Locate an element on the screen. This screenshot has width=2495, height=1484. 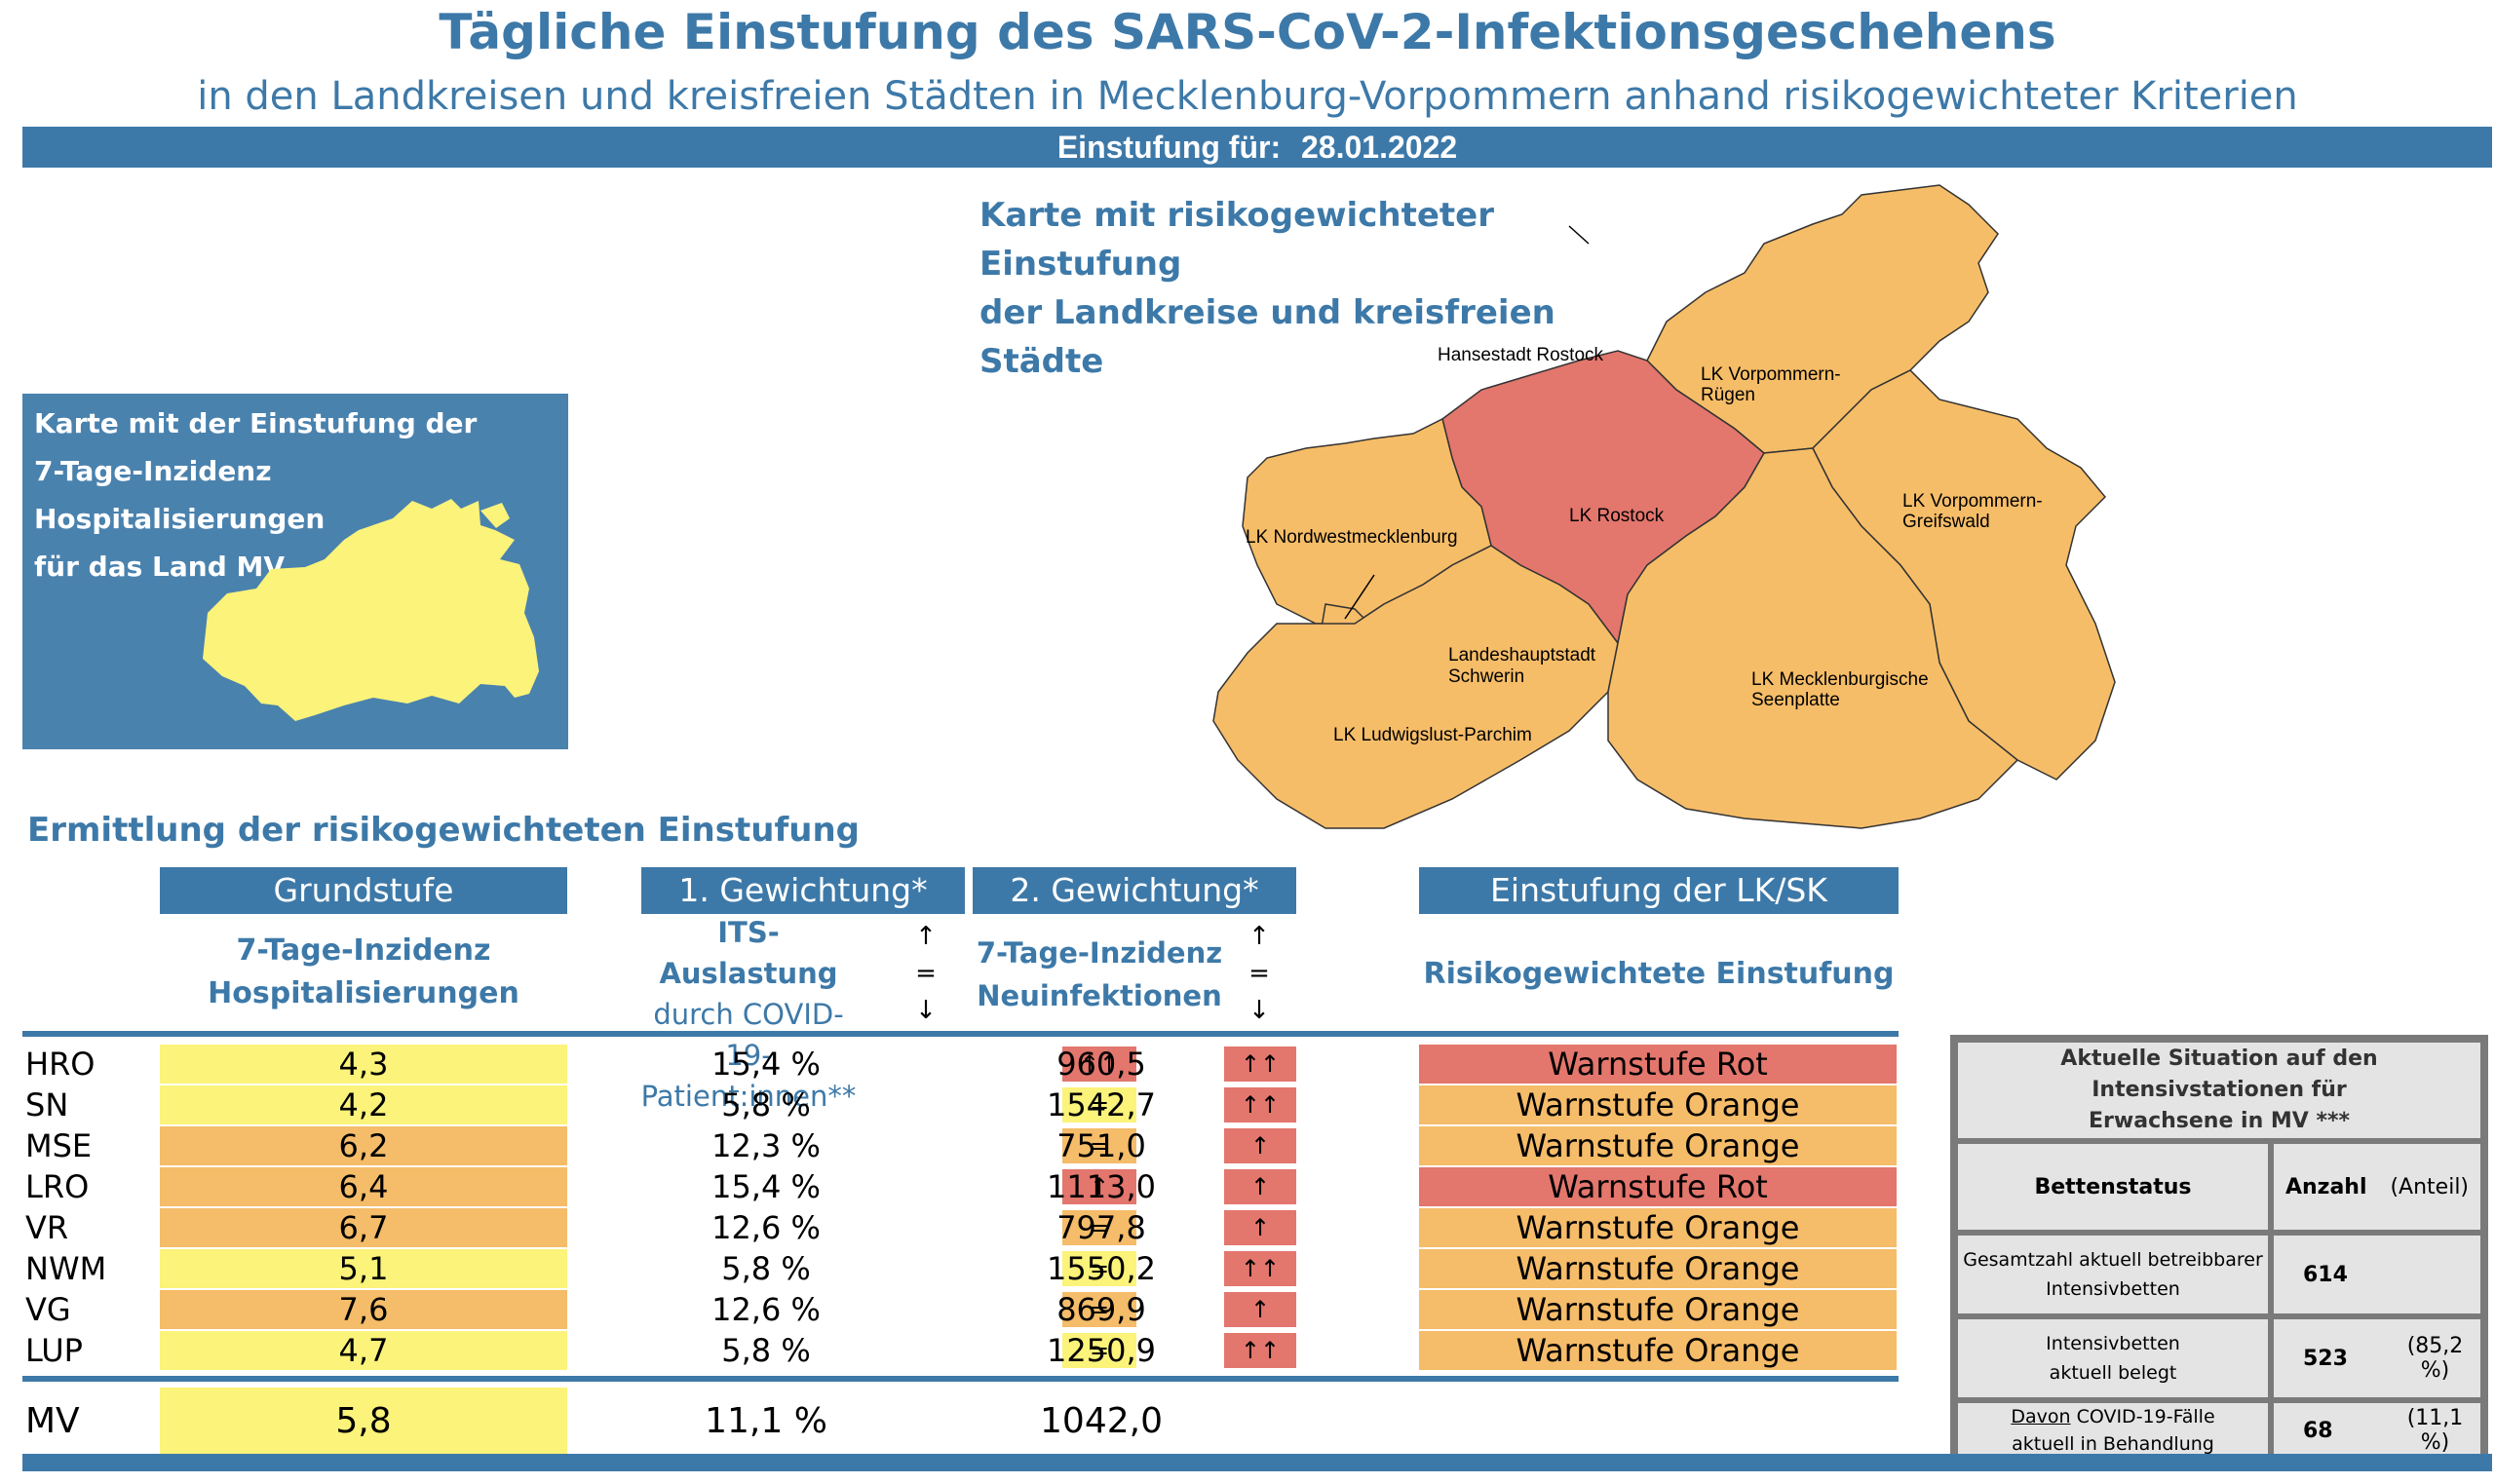
map-label-sn-line1: Landeshauptstadt is located at coordinates (1522, 655).